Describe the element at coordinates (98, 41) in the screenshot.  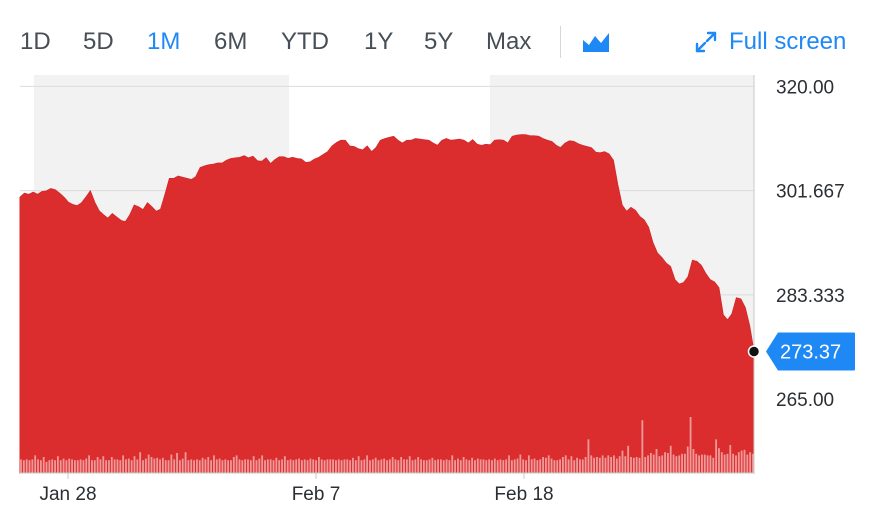
I see `range-button-5d: 5D` at that location.